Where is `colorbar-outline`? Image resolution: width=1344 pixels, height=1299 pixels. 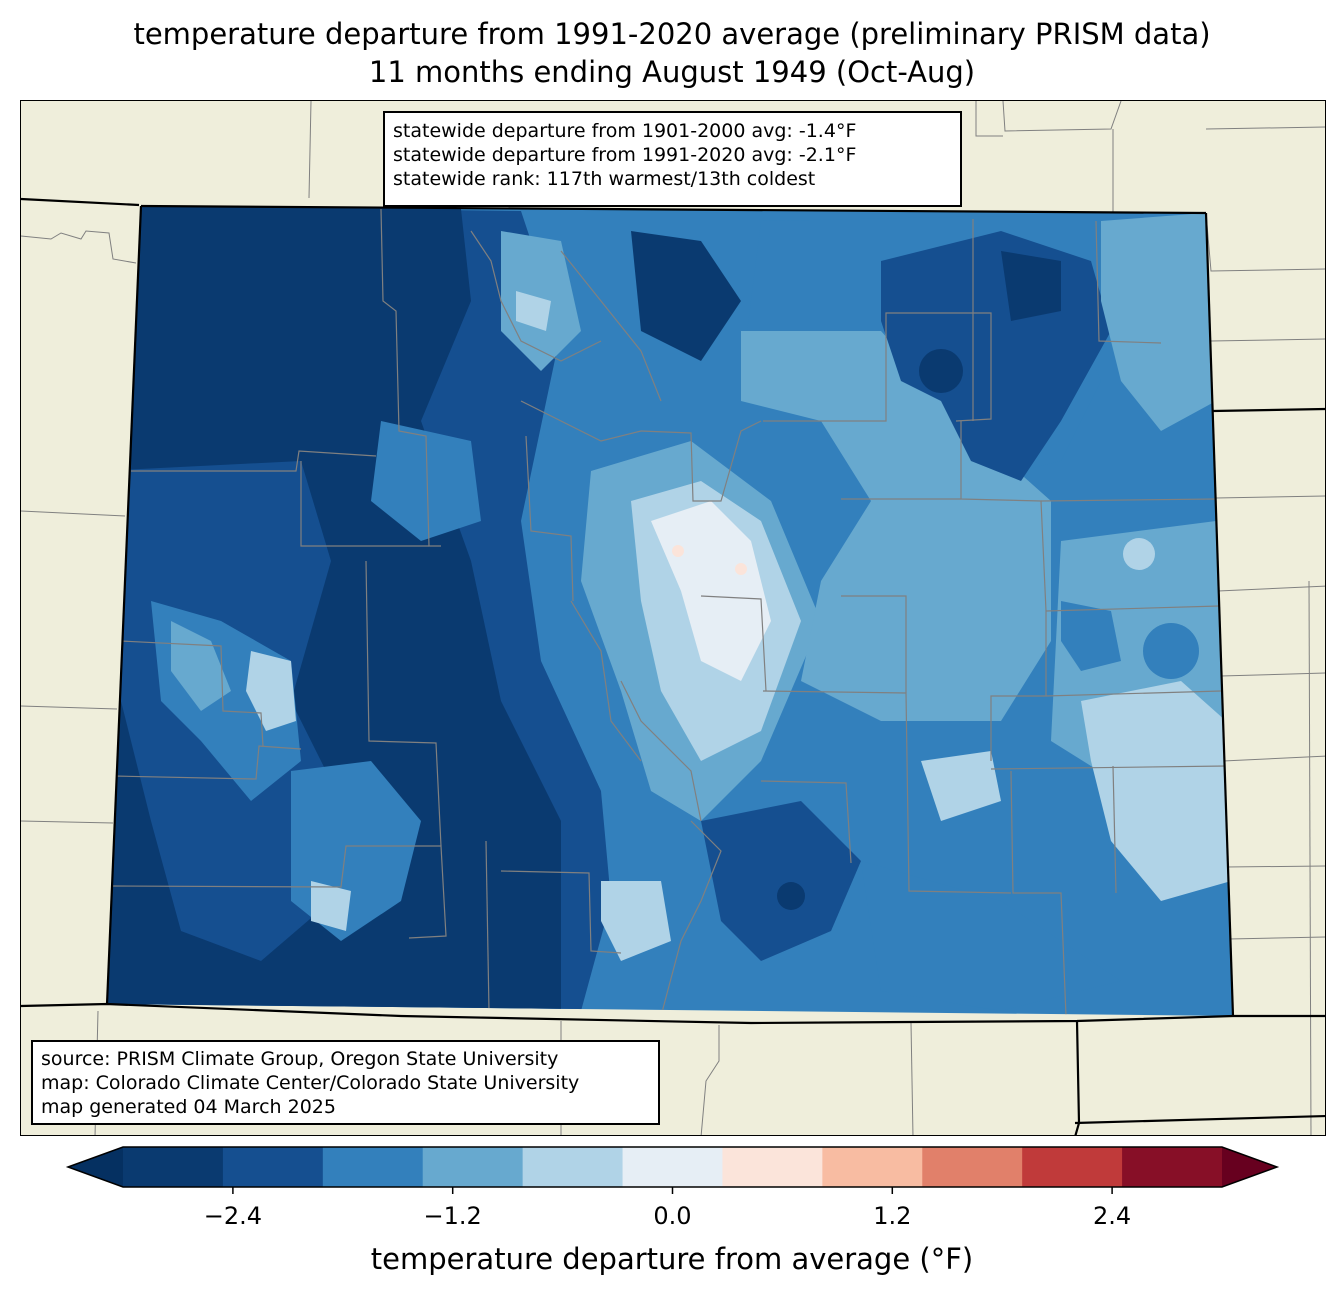 colorbar-outline is located at coordinates (672, 1167).